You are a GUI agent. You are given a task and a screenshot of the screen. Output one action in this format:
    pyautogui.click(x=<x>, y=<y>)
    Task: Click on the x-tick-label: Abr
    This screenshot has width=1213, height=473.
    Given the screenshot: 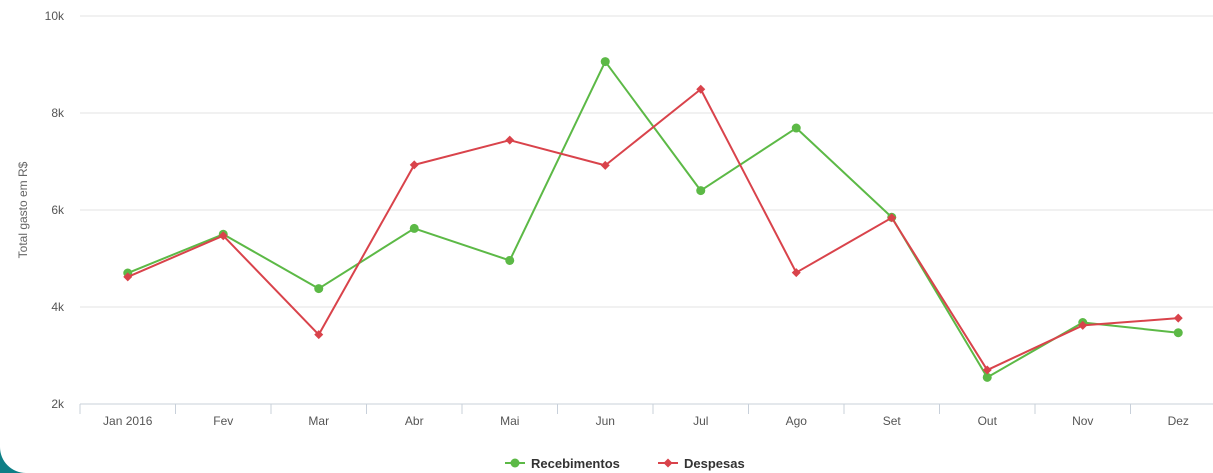 What is the action you would take?
    pyautogui.click(x=414, y=421)
    